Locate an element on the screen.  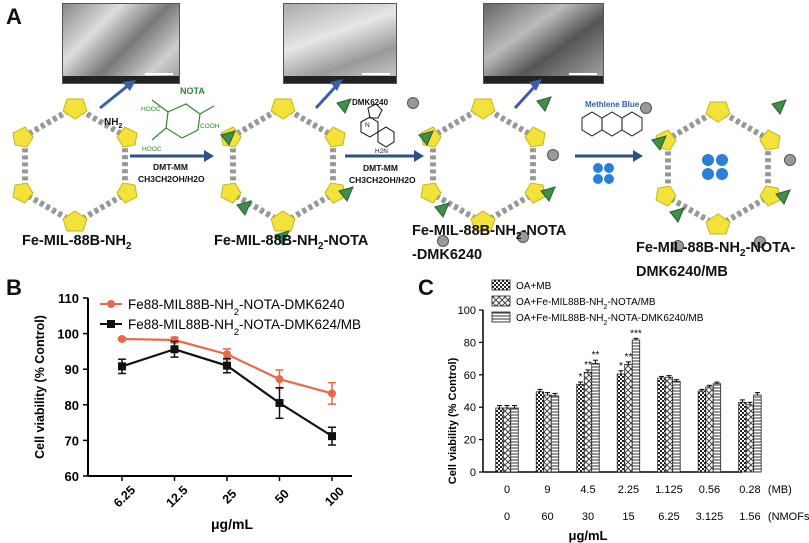
cooh-label-a: HOOC is located at coordinates (151, 109).